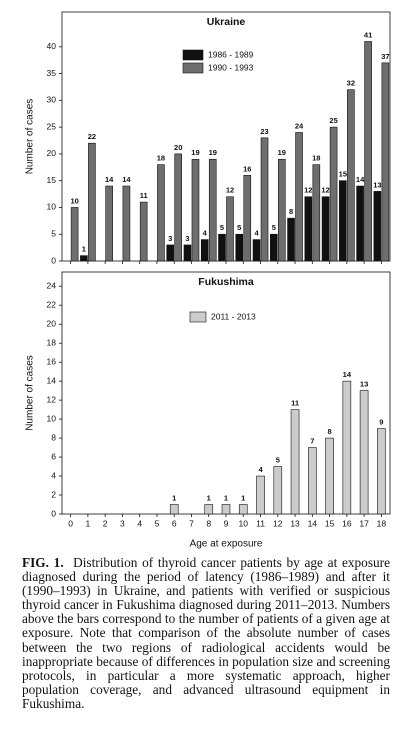 This screenshot has height=751, width=401. I want to click on value-label: 3, so click(170, 238).